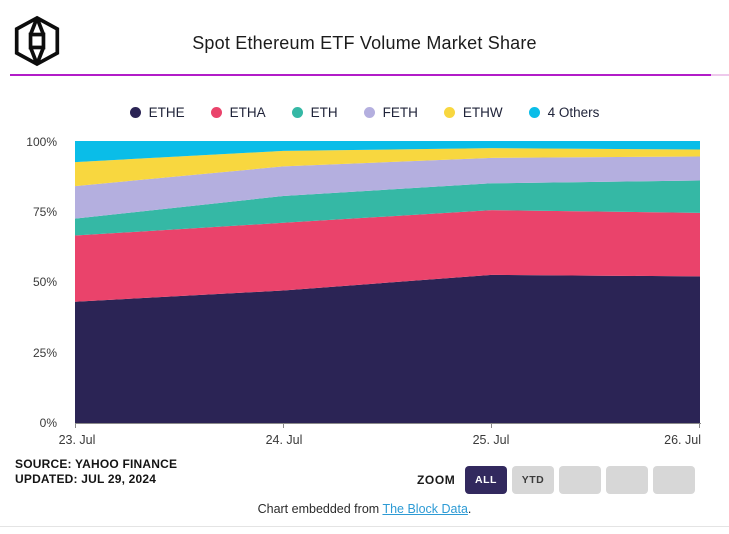 This screenshot has height=534, width=729. I want to click on y-tick-25: 25%, so click(44, 353).